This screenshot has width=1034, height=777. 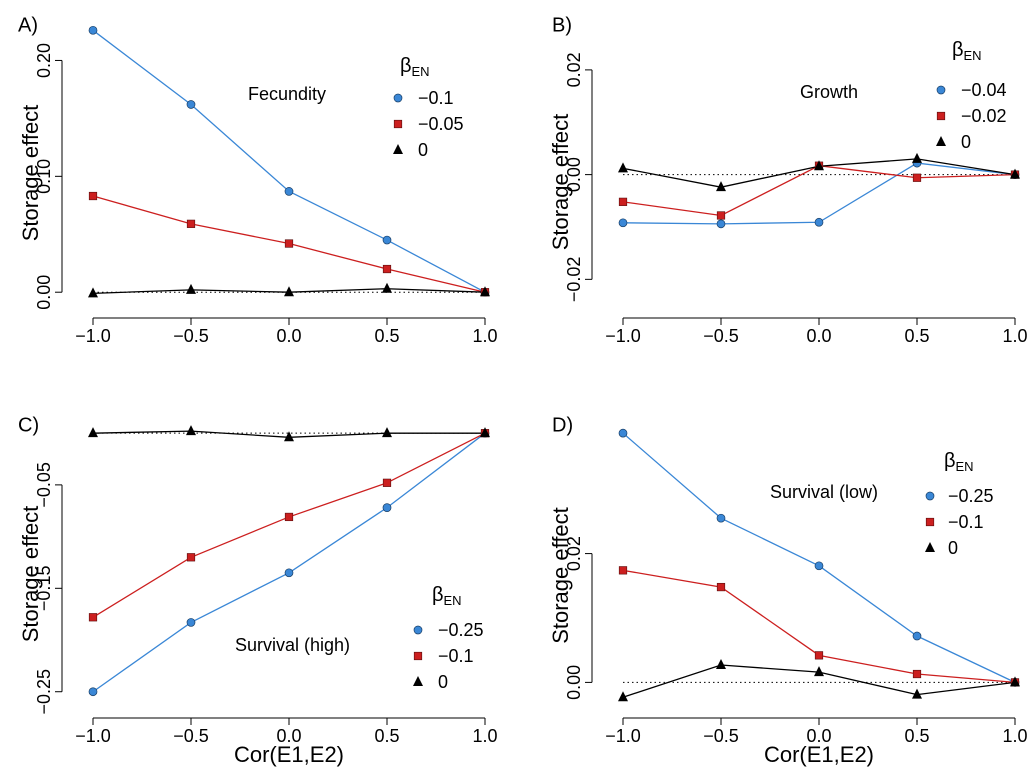 What do you see at coordinates (44, 60) in the screenshot?
I see `y-tick-label: 0.20` at bounding box center [44, 60].